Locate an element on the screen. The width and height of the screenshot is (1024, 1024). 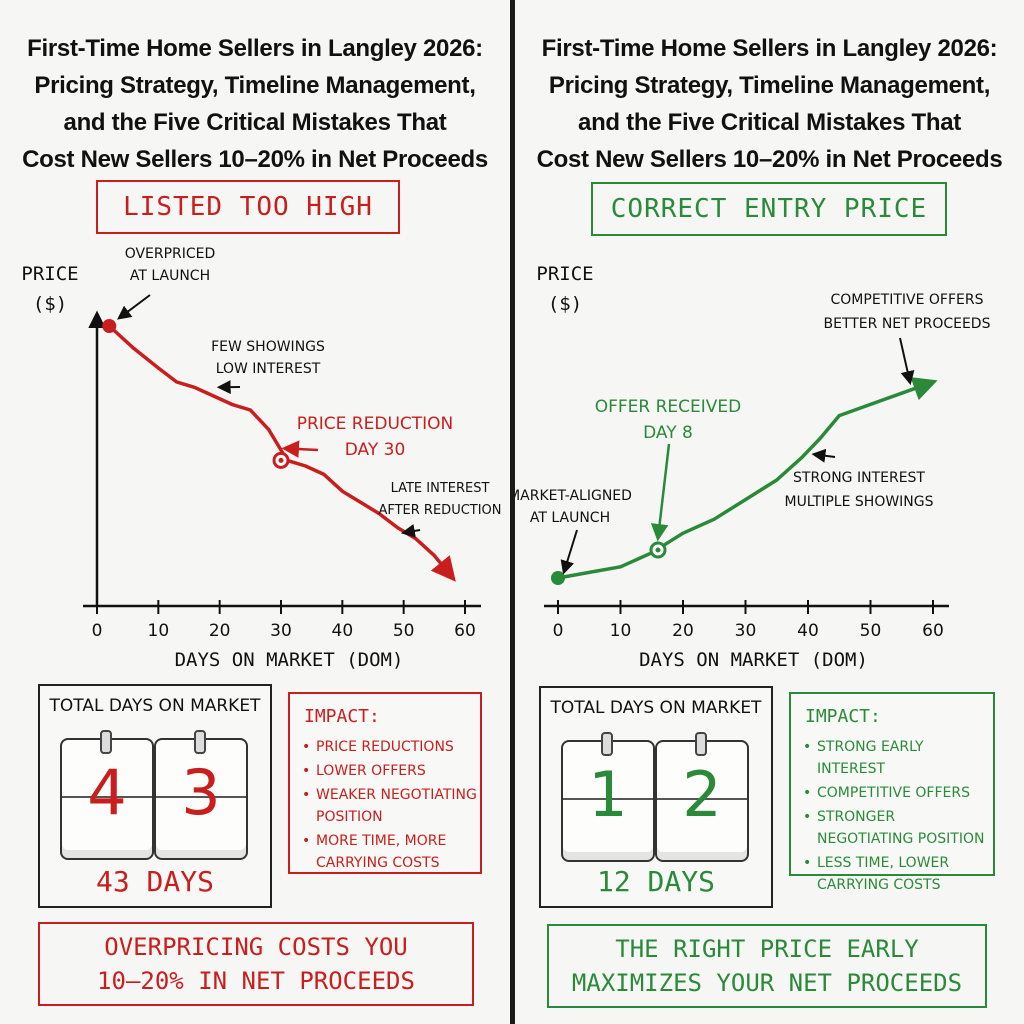
right-days-label: 12 DAYS is located at coordinates (655, 881).